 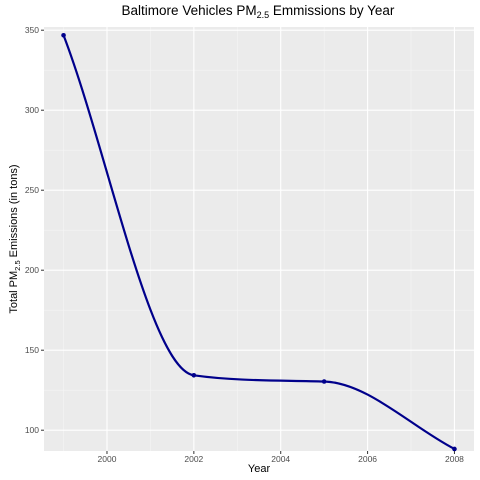 What do you see at coordinates (17, 265) in the screenshot?
I see `y-axis-title-subscript: 2.5` at bounding box center [17, 265].